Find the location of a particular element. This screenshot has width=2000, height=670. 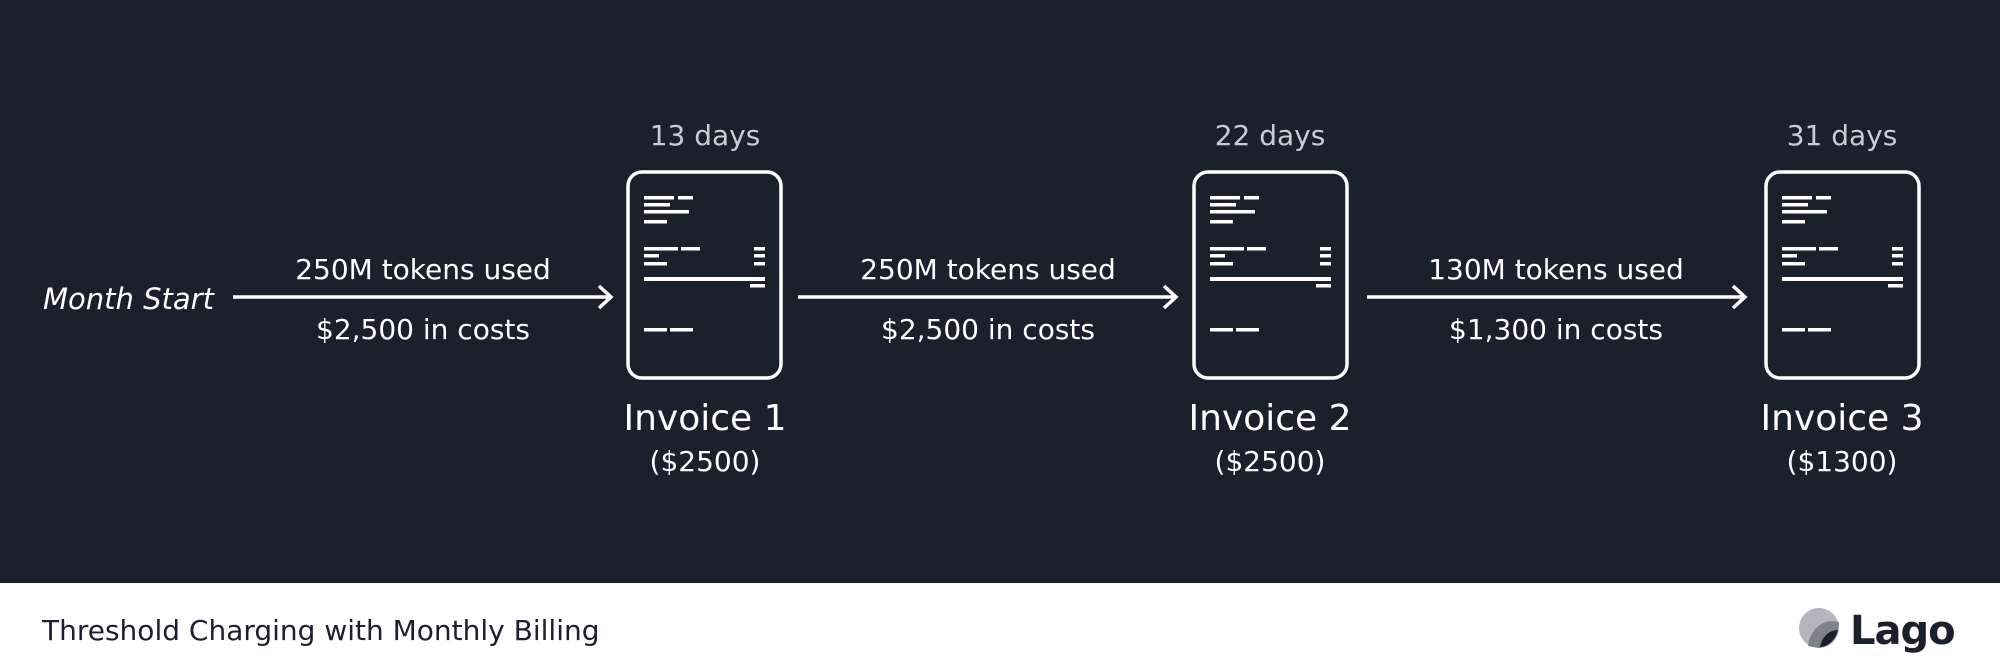

footer-title: Threshold Charging with Monthly Billing is located at coordinates (321, 630).